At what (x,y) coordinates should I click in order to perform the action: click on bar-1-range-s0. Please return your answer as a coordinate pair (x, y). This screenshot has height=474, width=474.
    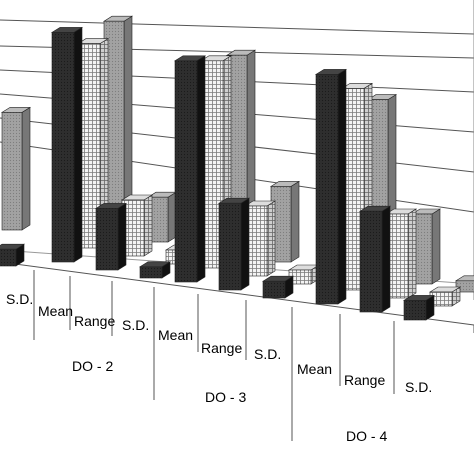
    Looking at the image, I should click on (111, 236).